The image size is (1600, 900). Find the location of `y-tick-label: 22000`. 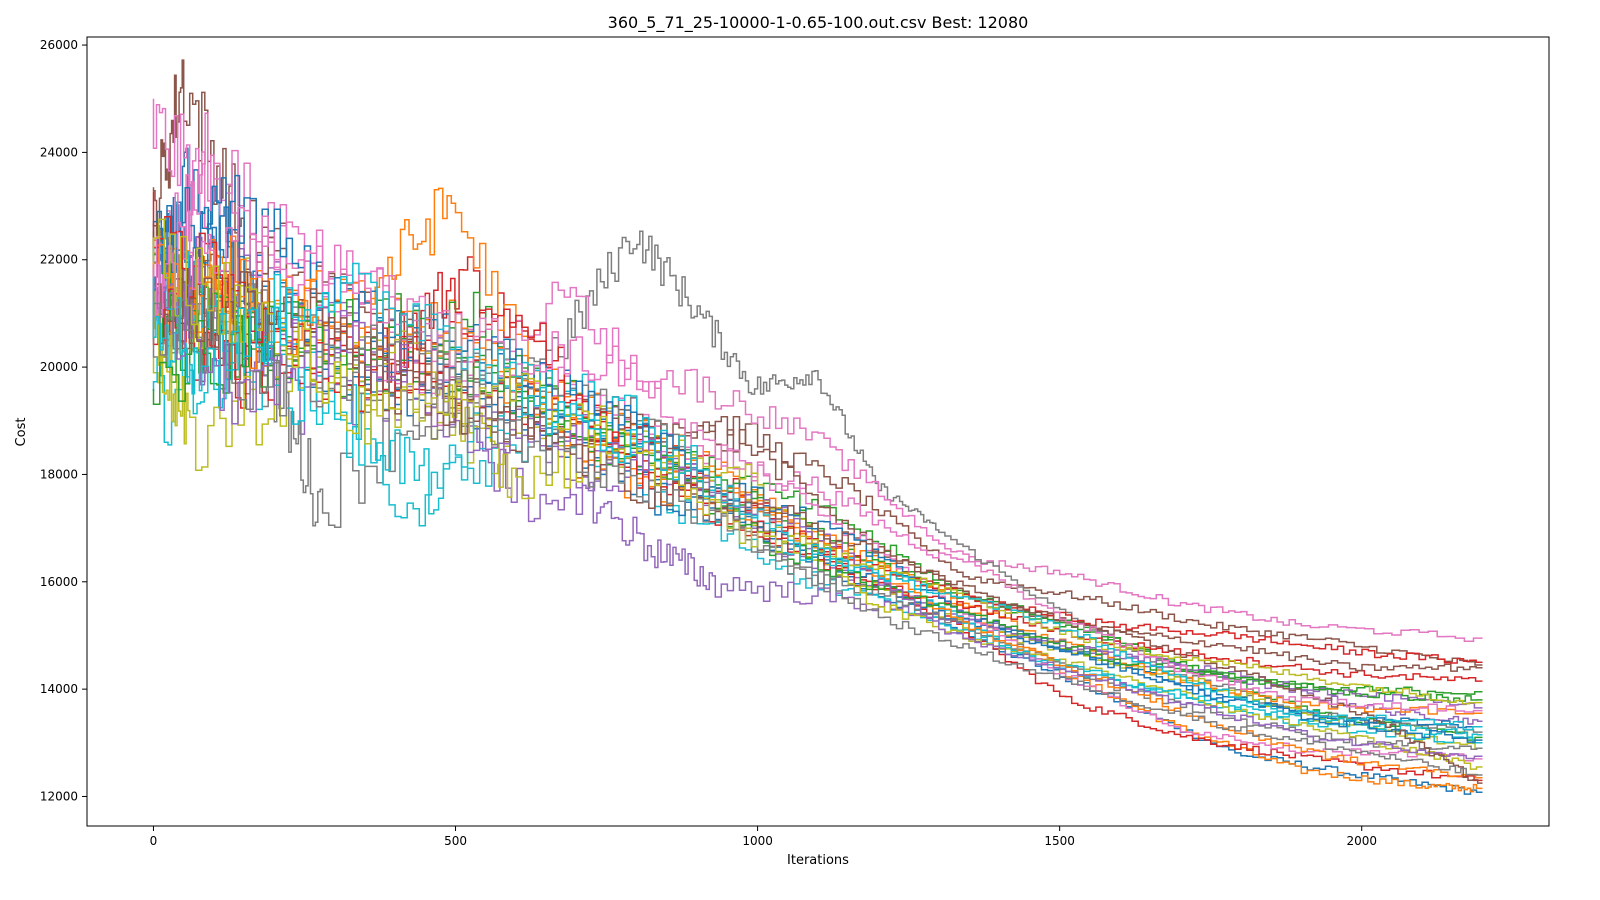

y-tick-label: 22000 is located at coordinates (59, 260).